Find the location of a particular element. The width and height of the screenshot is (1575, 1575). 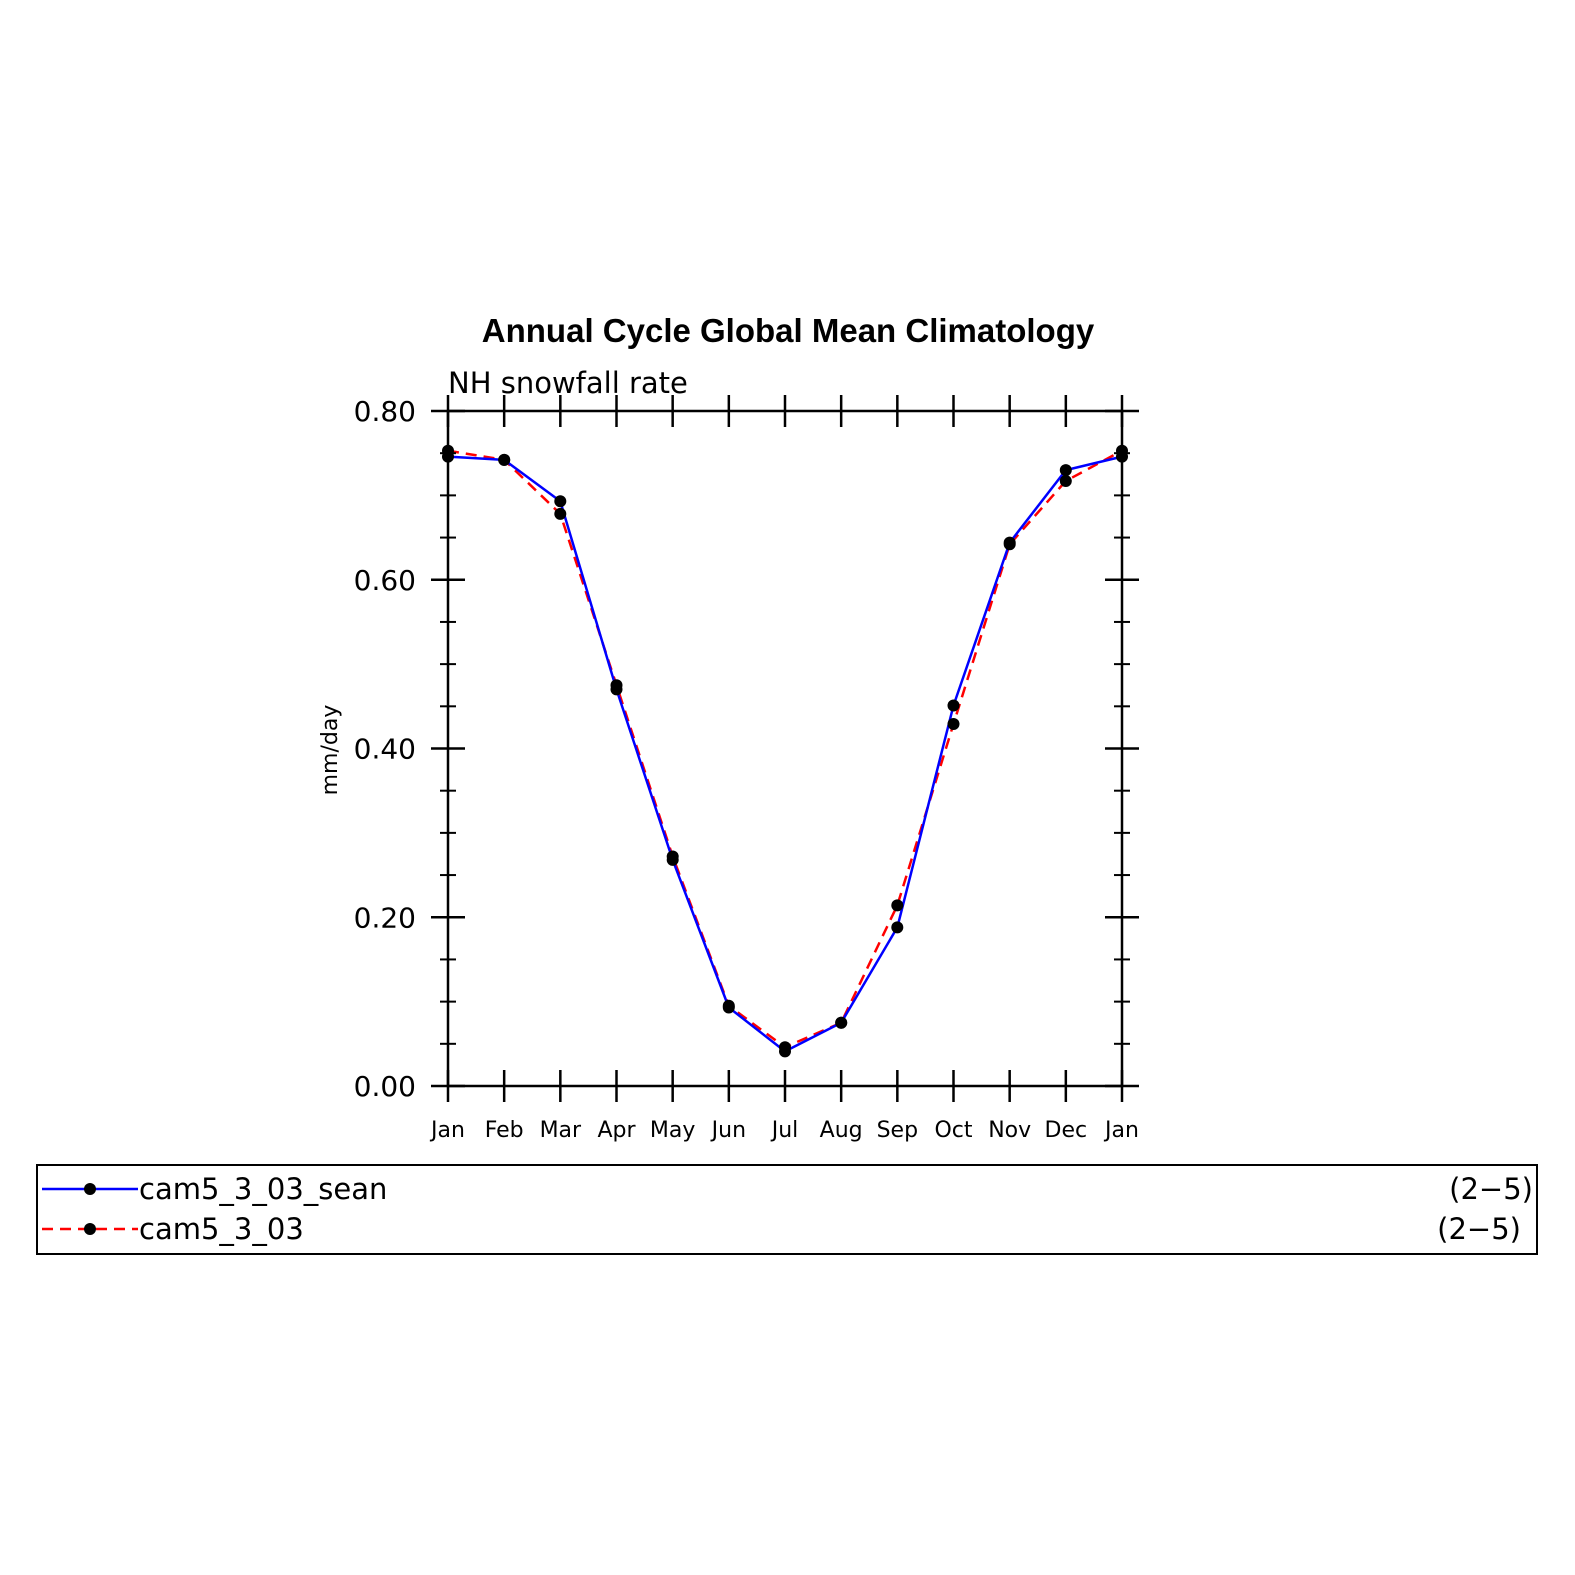

legend: cam5_3_03_sean (2−5) cam5_3_03 (2−5) is located at coordinates (787, 1209).